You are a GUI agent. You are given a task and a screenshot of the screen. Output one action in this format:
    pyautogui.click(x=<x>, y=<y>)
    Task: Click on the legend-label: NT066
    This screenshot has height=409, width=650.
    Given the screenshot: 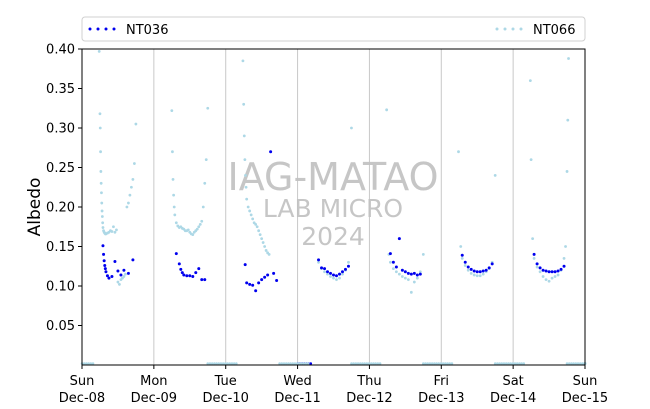 What is the action you would take?
    pyautogui.click(x=554, y=30)
    